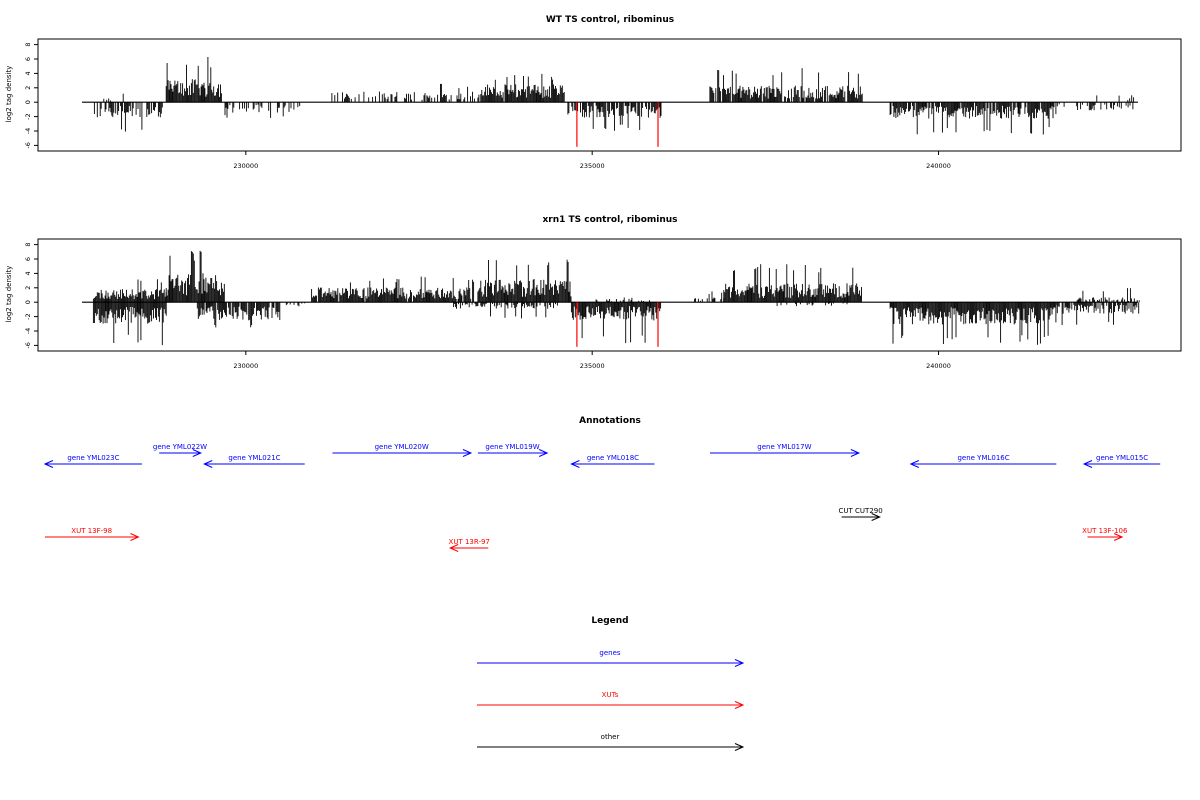  Describe the element at coordinates (28, 316) in the screenshot. I see `xrn1-track-y-tick-label: -2` at that location.